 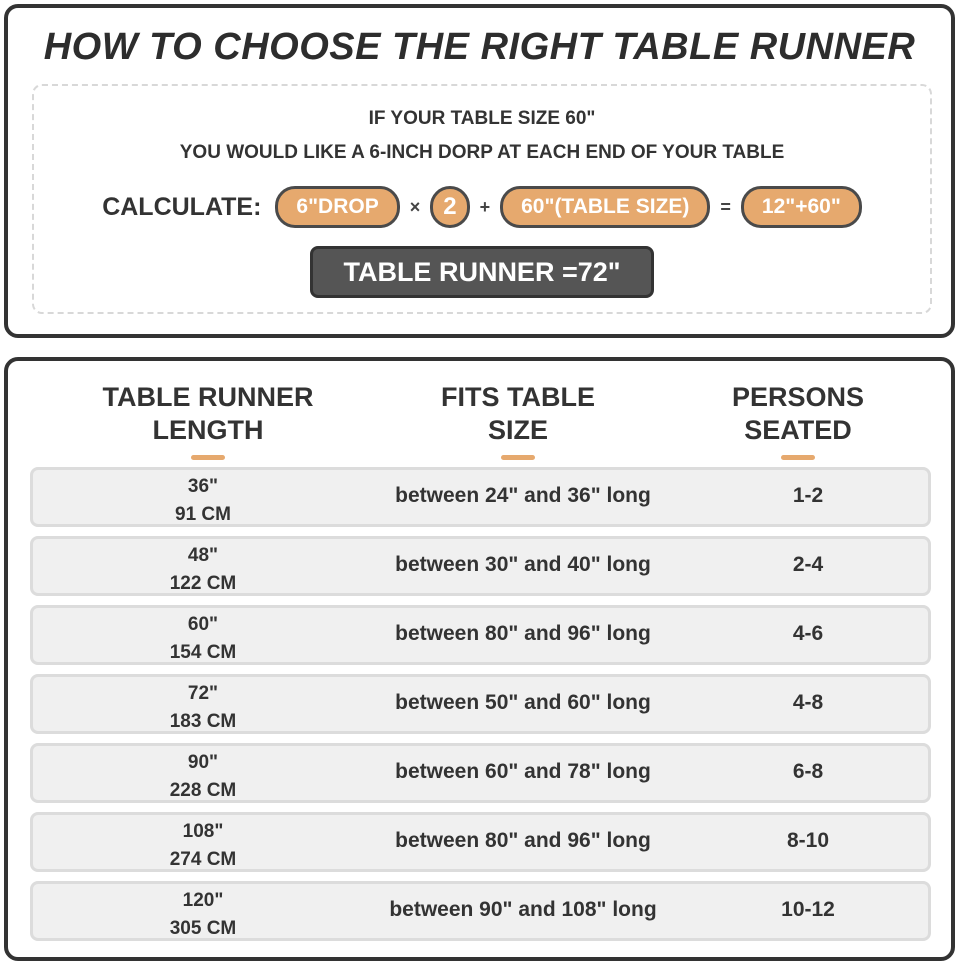 I want to click on table-row: 36" 91 CM between 24" and 36" long 1-2, so click(x=480, y=497).